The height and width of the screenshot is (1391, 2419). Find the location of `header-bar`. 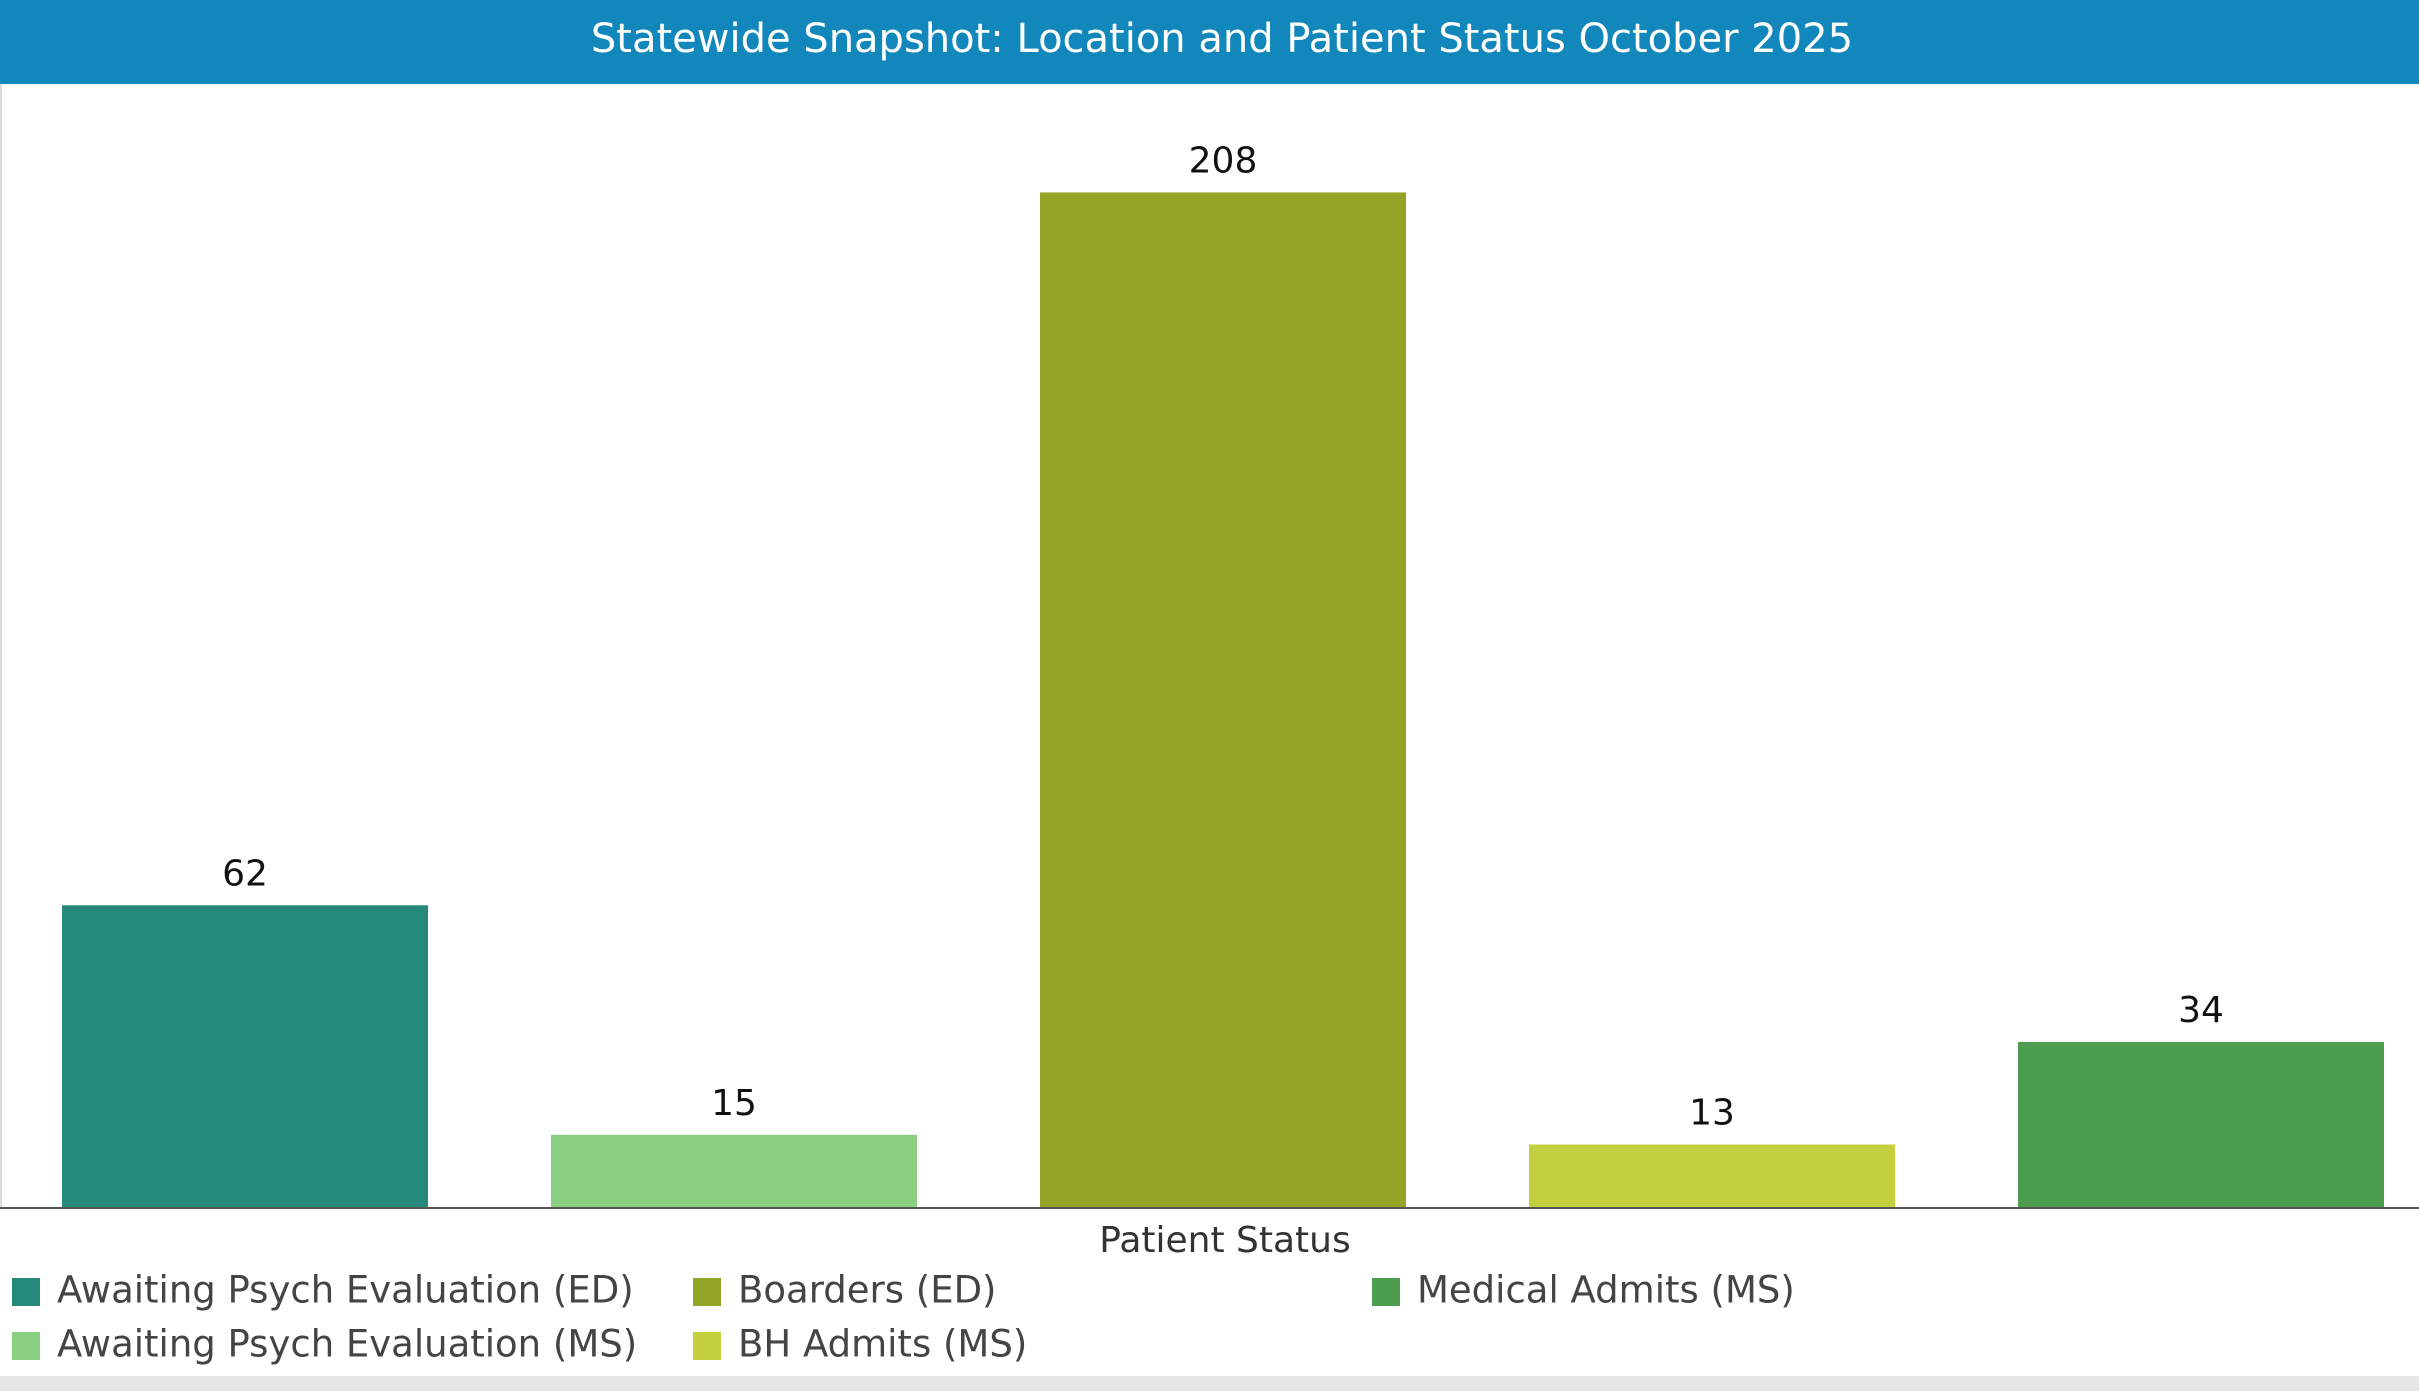

header-bar is located at coordinates (1209, 42).